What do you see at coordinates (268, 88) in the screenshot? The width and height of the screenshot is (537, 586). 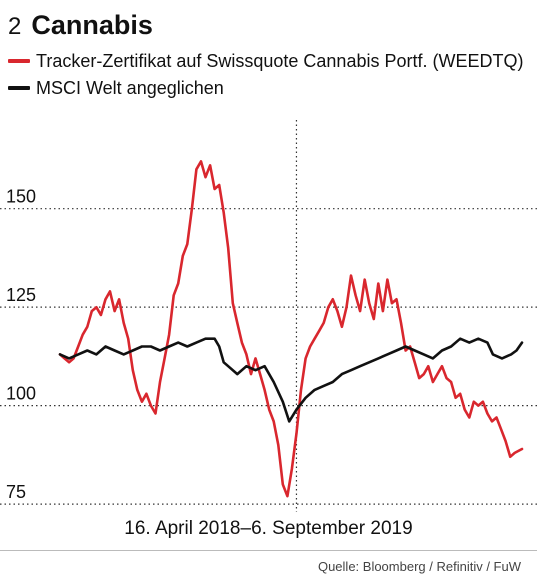 I see `legend-item-msci: MSCI Welt angeglichen` at bounding box center [268, 88].